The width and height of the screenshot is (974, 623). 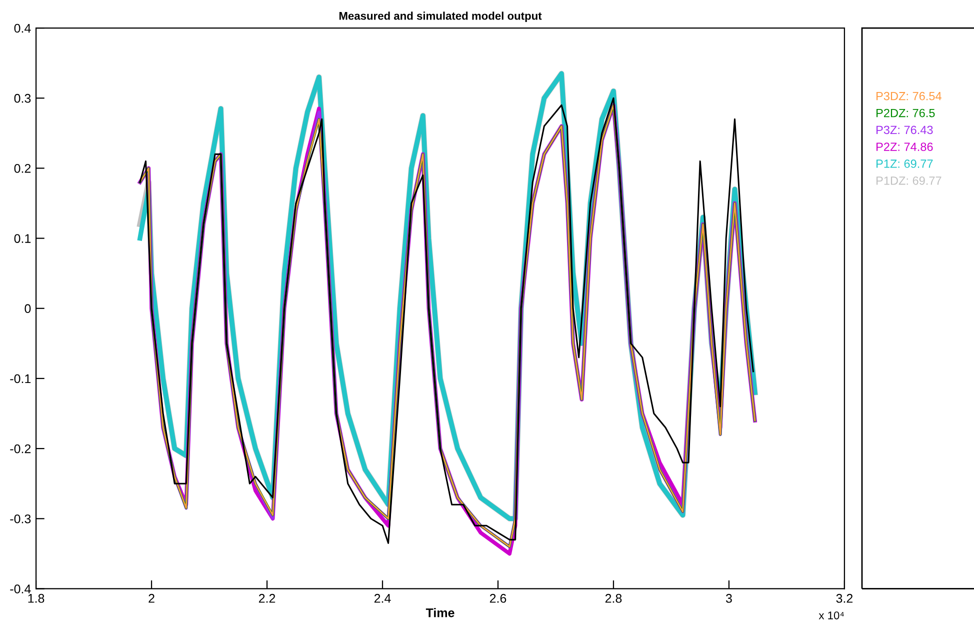 What do you see at coordinates (440, 17) in the screenshot?
I see `chart-title: Measured and simulated model output` at bounding box center [440, 17].